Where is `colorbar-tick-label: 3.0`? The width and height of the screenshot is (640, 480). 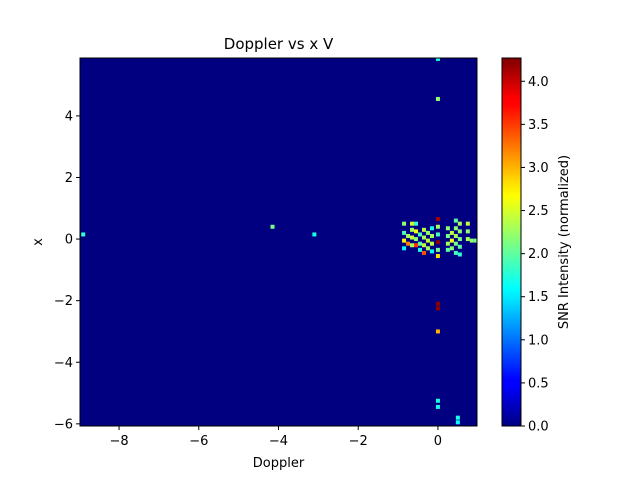 colorbar-tick-label: 3.0 is located at coordinates (538, 168).